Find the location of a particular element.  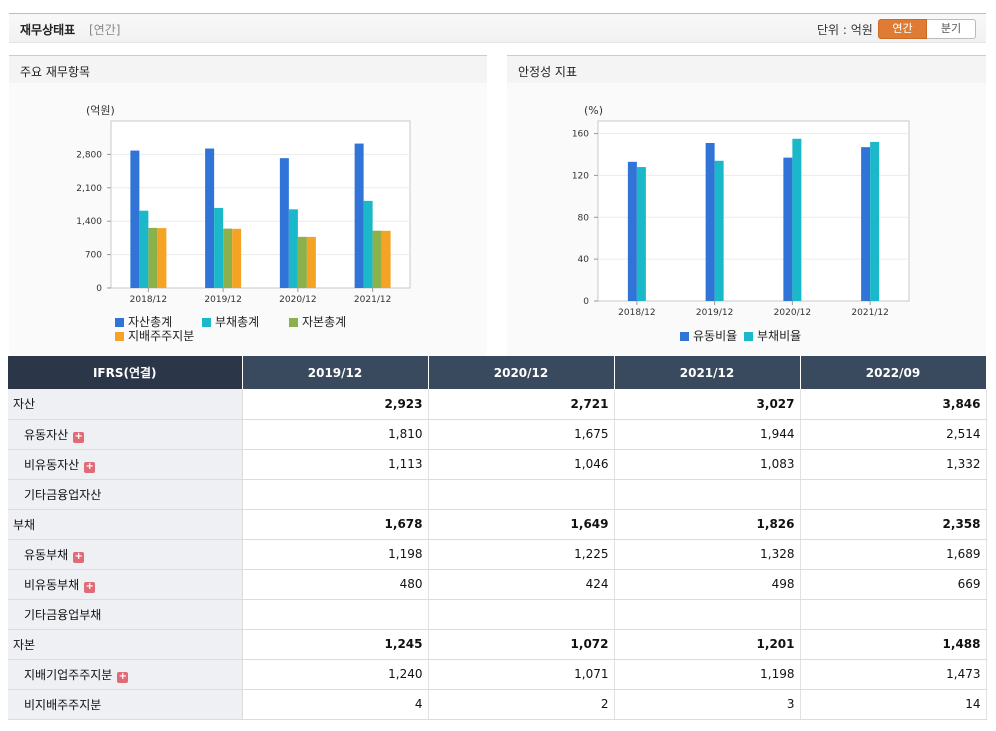

legend-item: 유동비율 is located at coordinates (708, 335).